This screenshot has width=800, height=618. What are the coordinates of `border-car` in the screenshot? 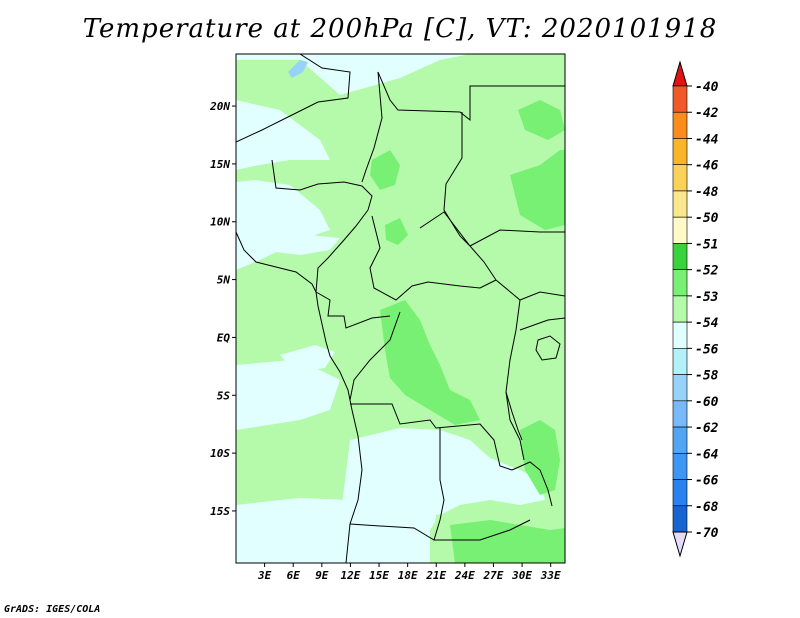 It's located at (433, 258).